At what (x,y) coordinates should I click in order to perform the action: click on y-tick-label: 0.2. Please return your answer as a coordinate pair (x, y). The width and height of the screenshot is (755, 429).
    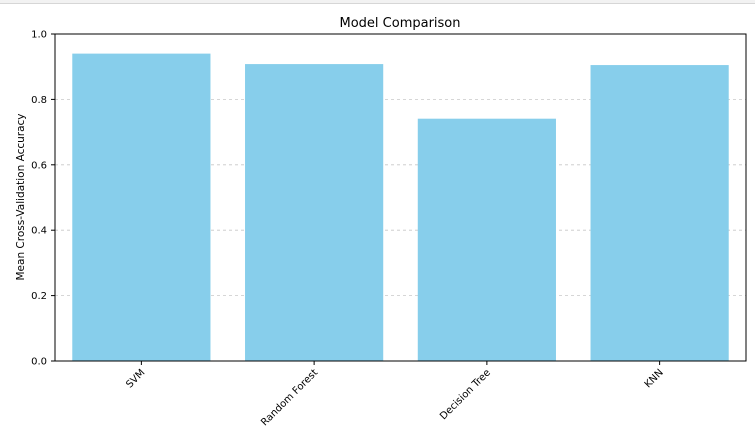
    Looking at the image, I should click on (39, 296).